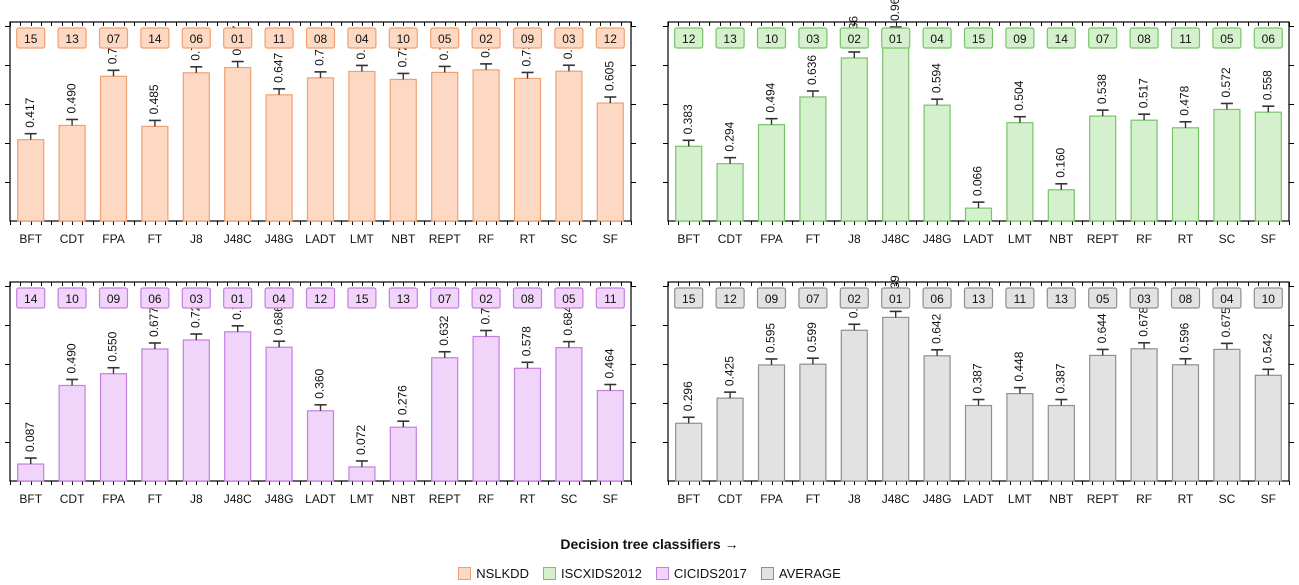 The height and width of the screenshot is (585, 1299). I want to click on x-tick-label: NBT, so click(403, 499).